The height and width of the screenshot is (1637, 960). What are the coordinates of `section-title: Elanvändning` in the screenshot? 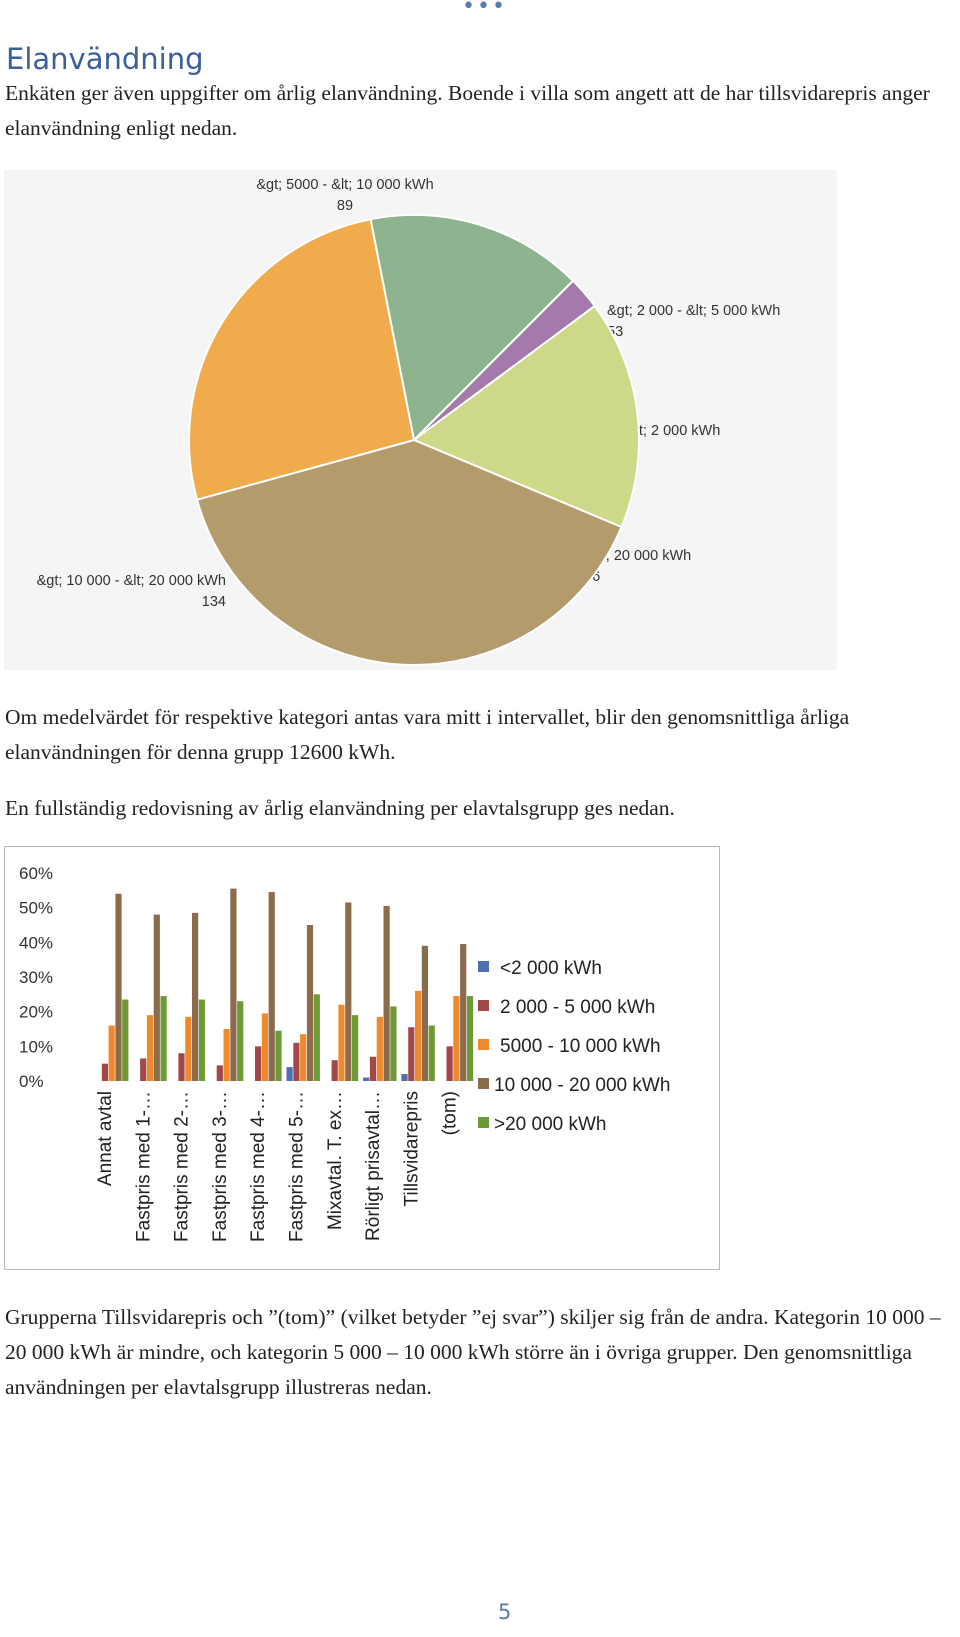 It's located at (105, 59).